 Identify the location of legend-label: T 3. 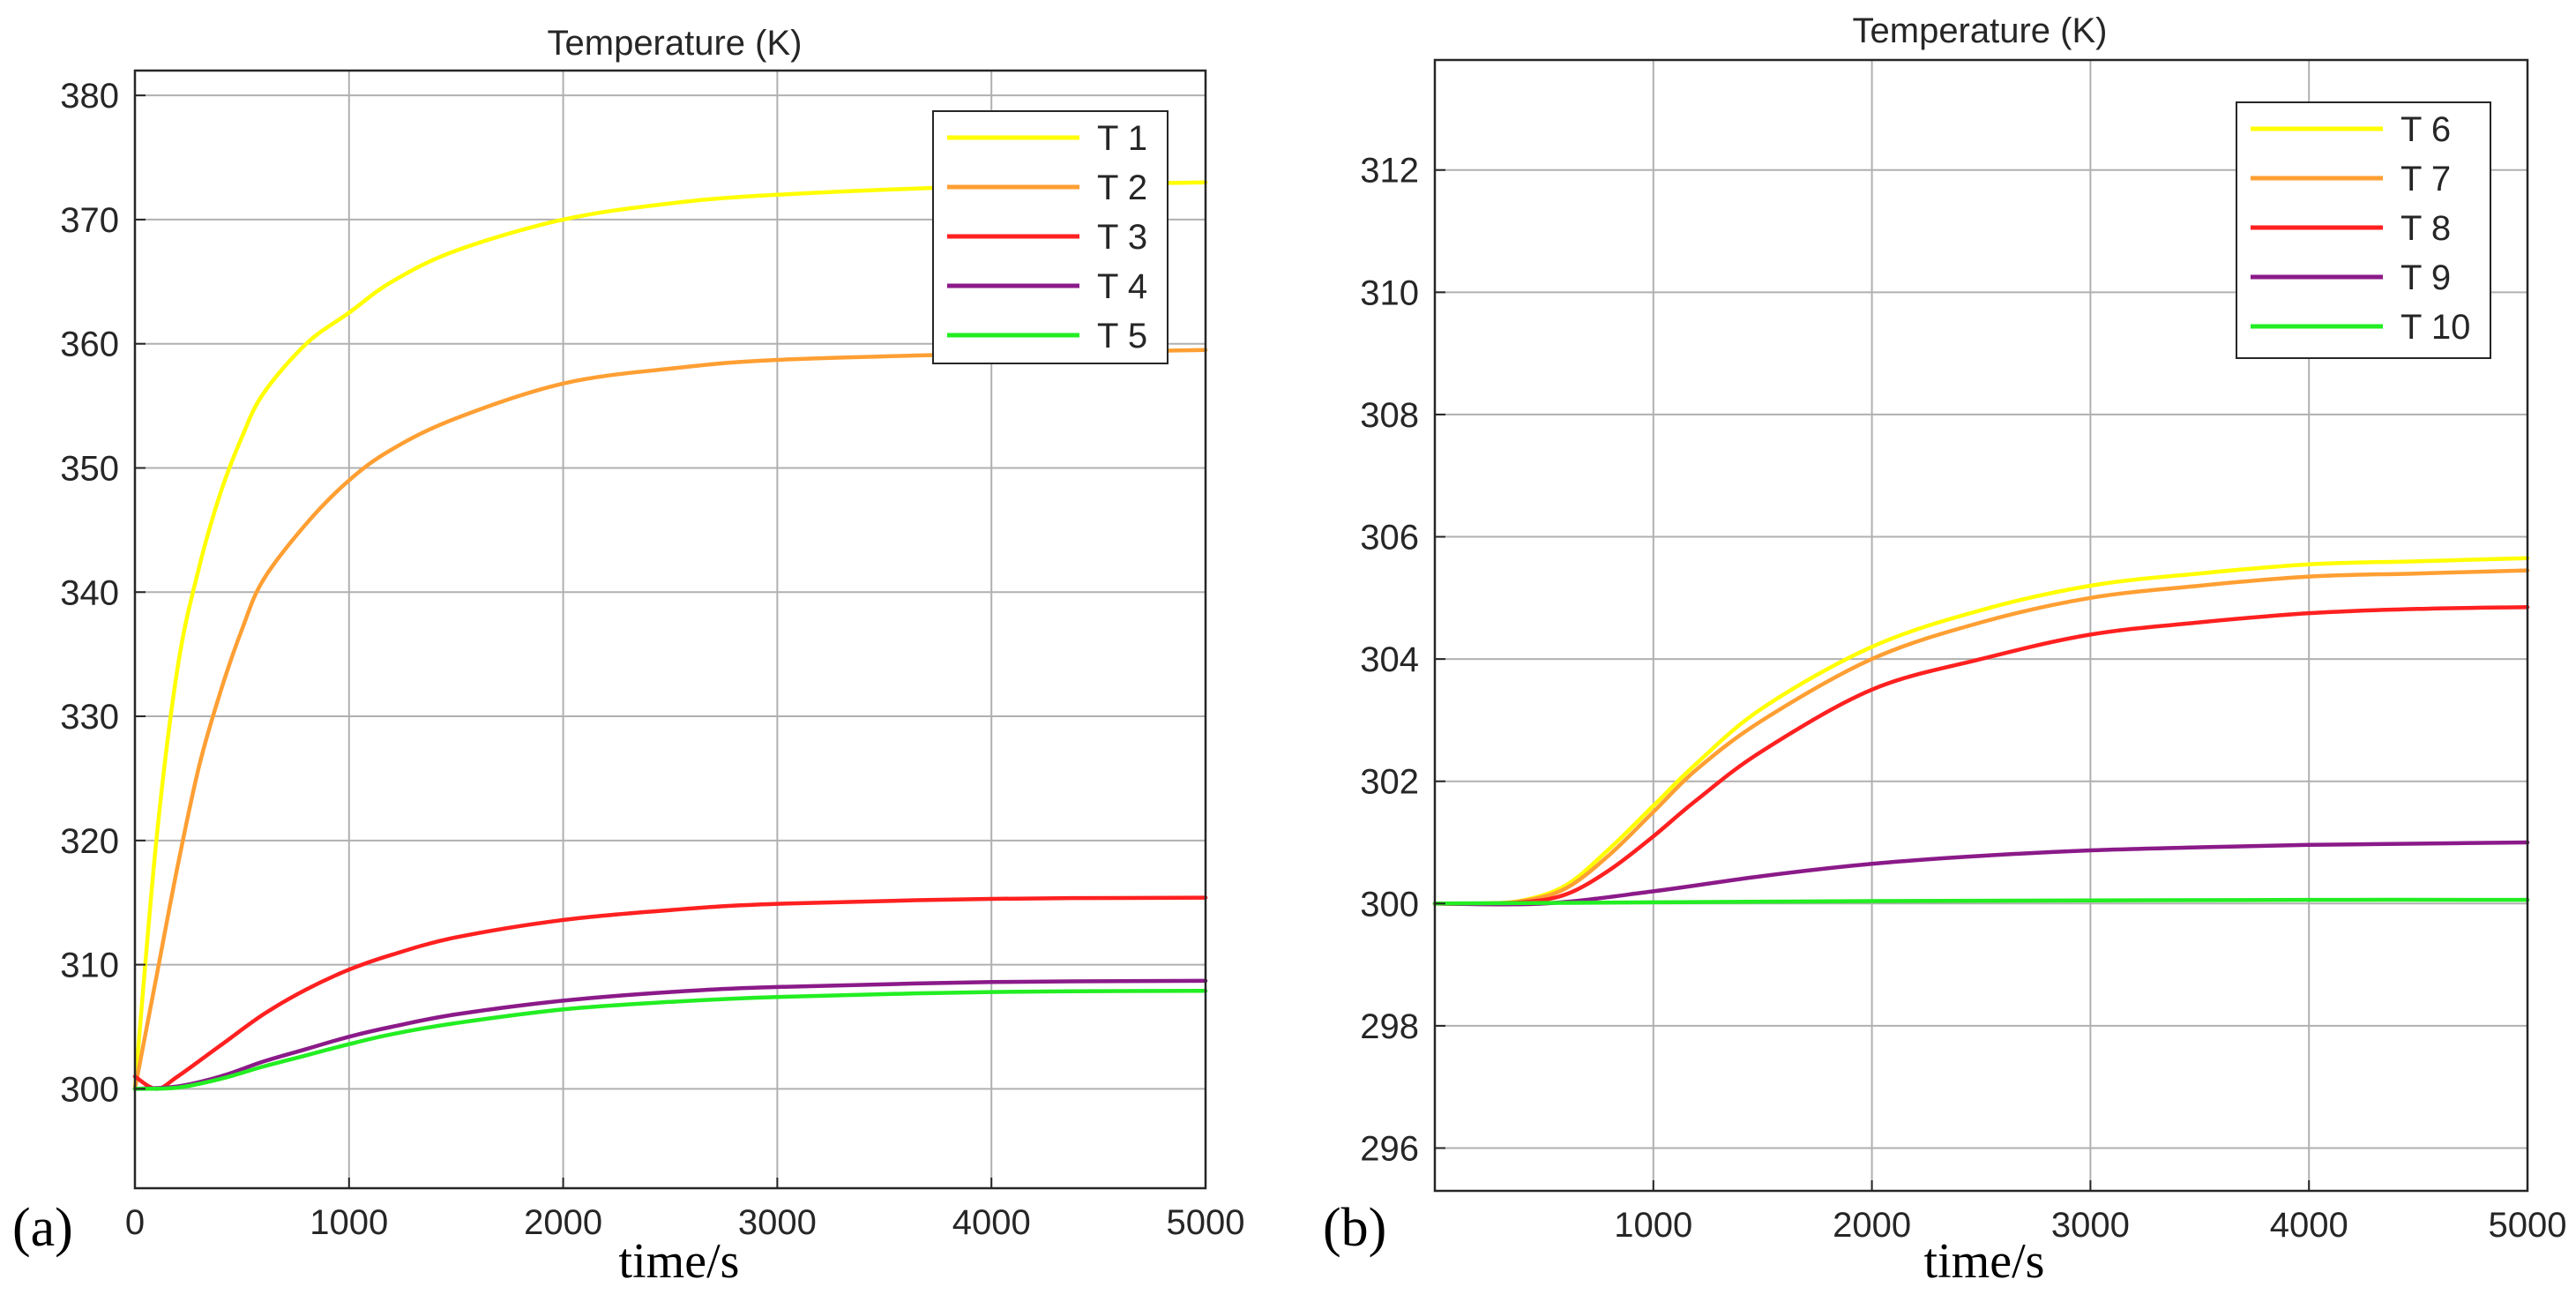
(1122, 237).